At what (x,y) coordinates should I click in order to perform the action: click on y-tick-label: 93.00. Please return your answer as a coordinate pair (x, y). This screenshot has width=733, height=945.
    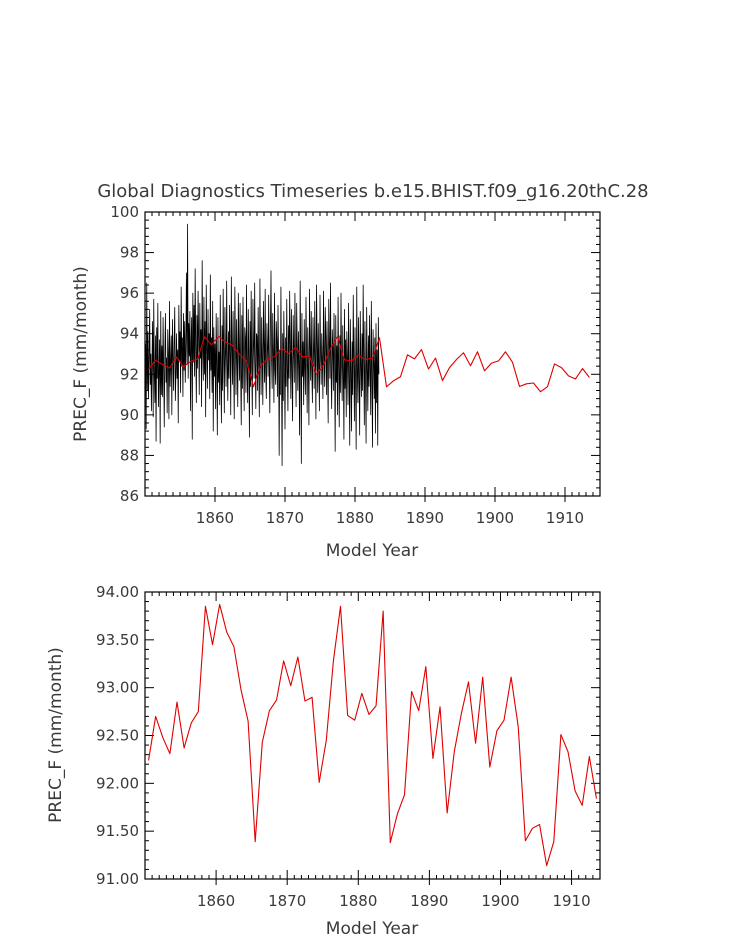
    Looking at the image, I should click on (117, 688).